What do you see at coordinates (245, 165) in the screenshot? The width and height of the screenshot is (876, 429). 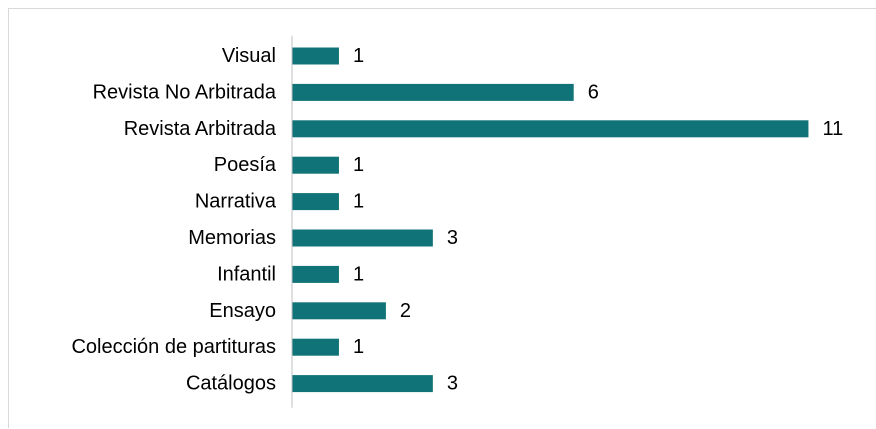 I see `category-label: Poesía` at bounding box center [245, 165].